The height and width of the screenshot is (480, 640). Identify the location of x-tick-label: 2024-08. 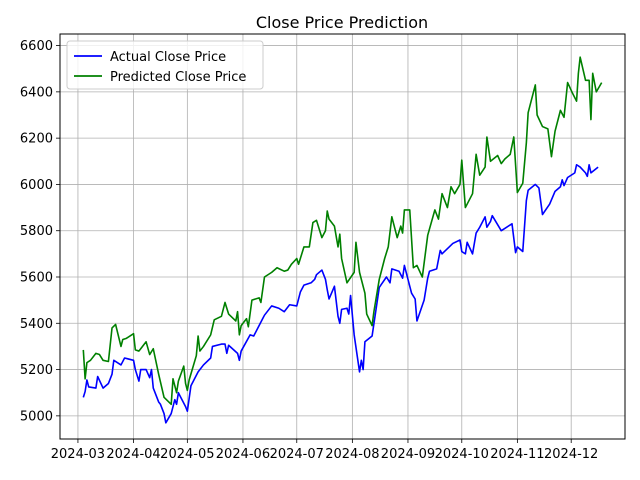
(352, 454).